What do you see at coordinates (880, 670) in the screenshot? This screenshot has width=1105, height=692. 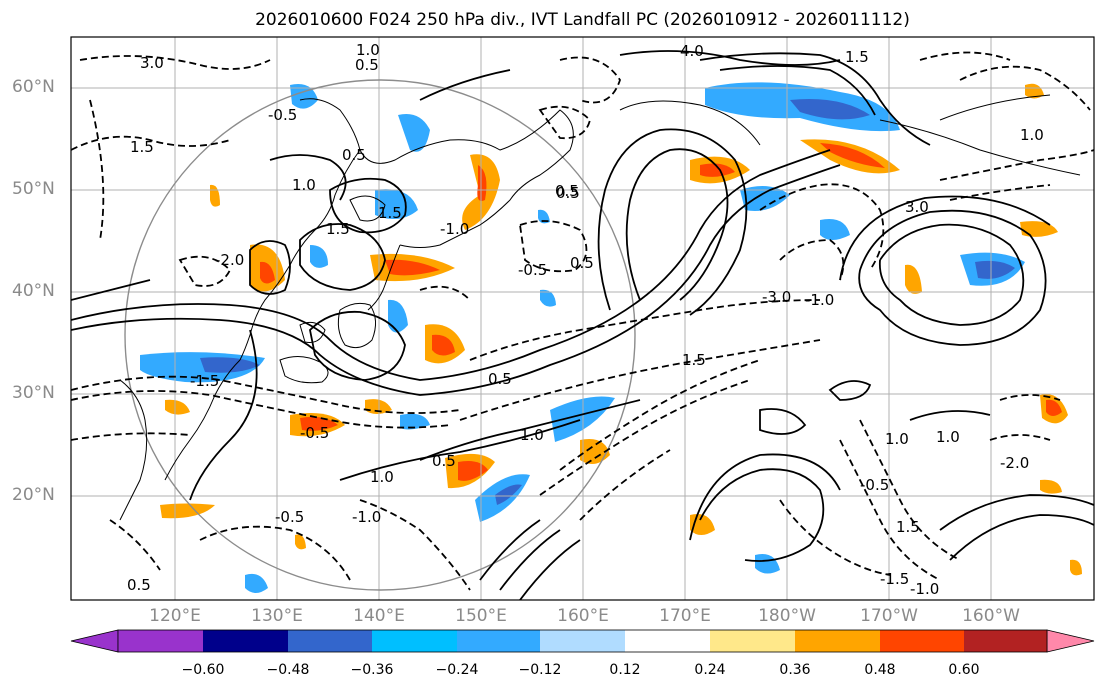 I see `colorbar-tick-label: 0.48` at bounding box center [880, 670].